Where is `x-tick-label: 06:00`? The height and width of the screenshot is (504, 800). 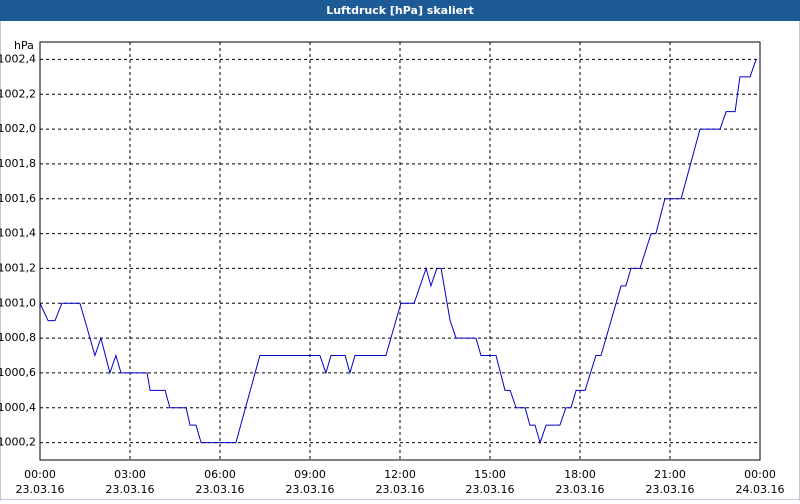 x-tick-label: 06:00 is located at coordinates (220, 474).